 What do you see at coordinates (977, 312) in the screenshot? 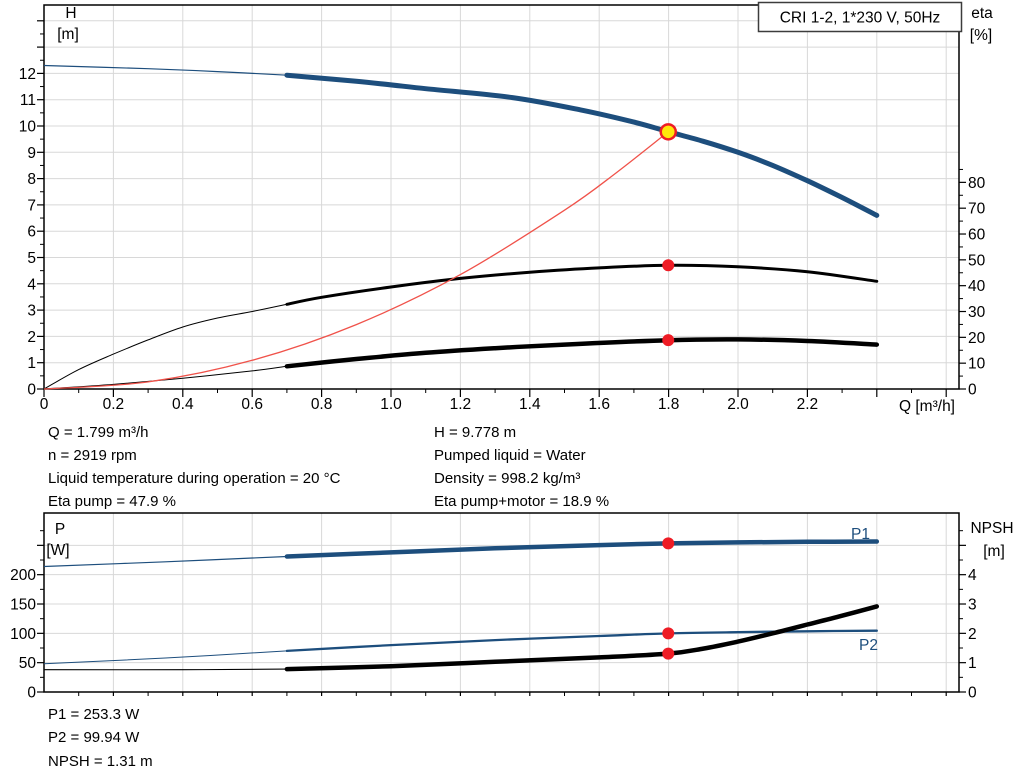
I see `tick-label: 30` at bounding box center [977, 312].